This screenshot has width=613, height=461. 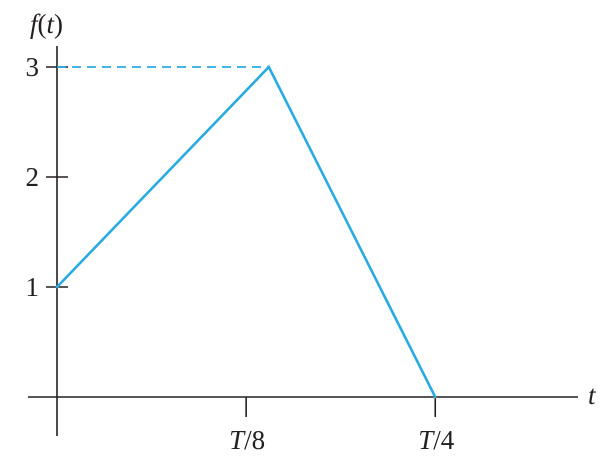 What do you see at coordinates (436, 440) in the screenshot?
I see `x-tick-label-1: T/4` at bounding box center [436, 440].